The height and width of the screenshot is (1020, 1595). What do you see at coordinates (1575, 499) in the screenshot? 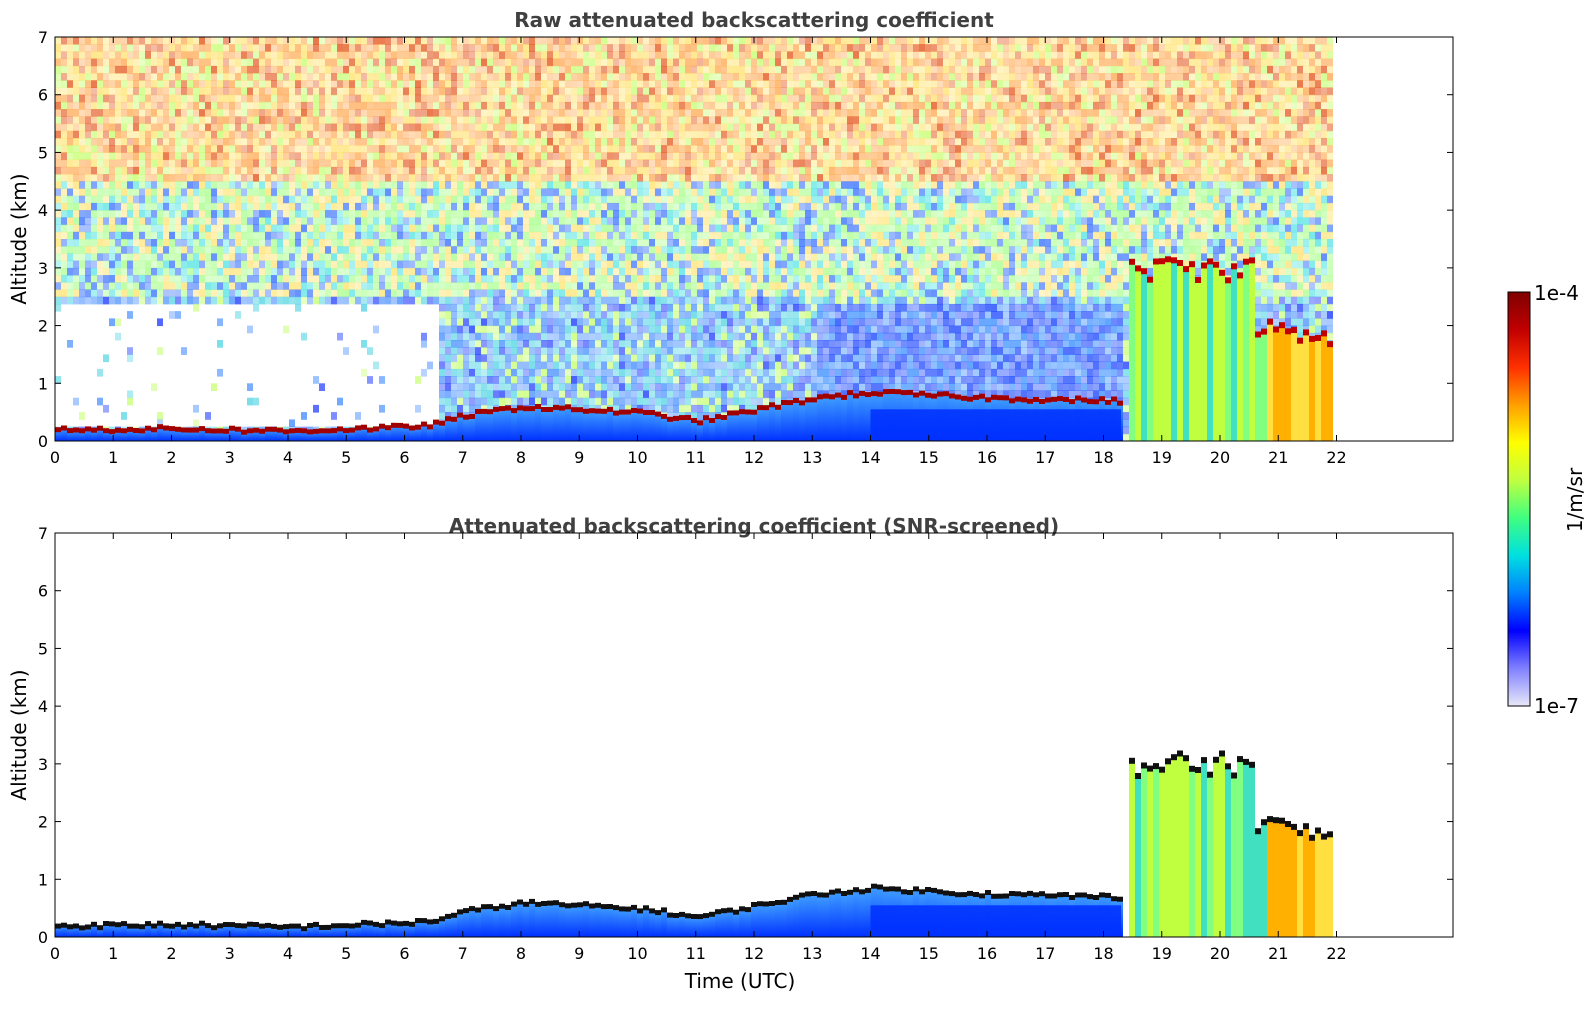
I see `colorbar-unit-label: 1/m/sr` at bounding box center [1575, 499].